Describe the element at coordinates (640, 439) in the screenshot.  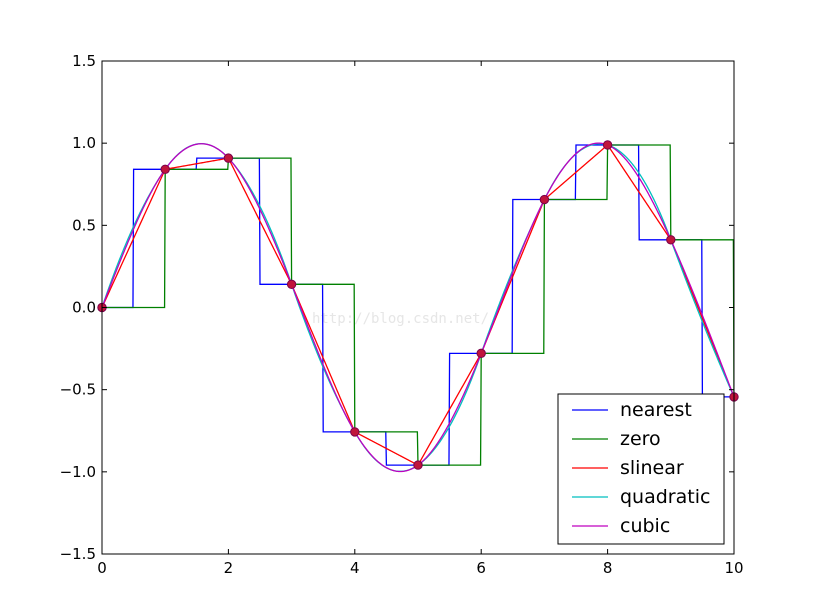
I see `legend-label-zero: zero` at that location.